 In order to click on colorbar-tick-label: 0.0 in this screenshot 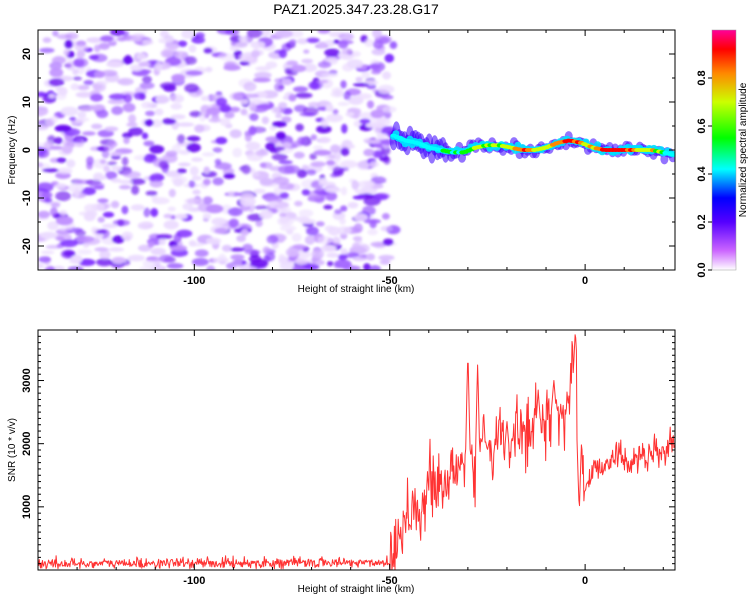, I will do `click(702, 269)`.